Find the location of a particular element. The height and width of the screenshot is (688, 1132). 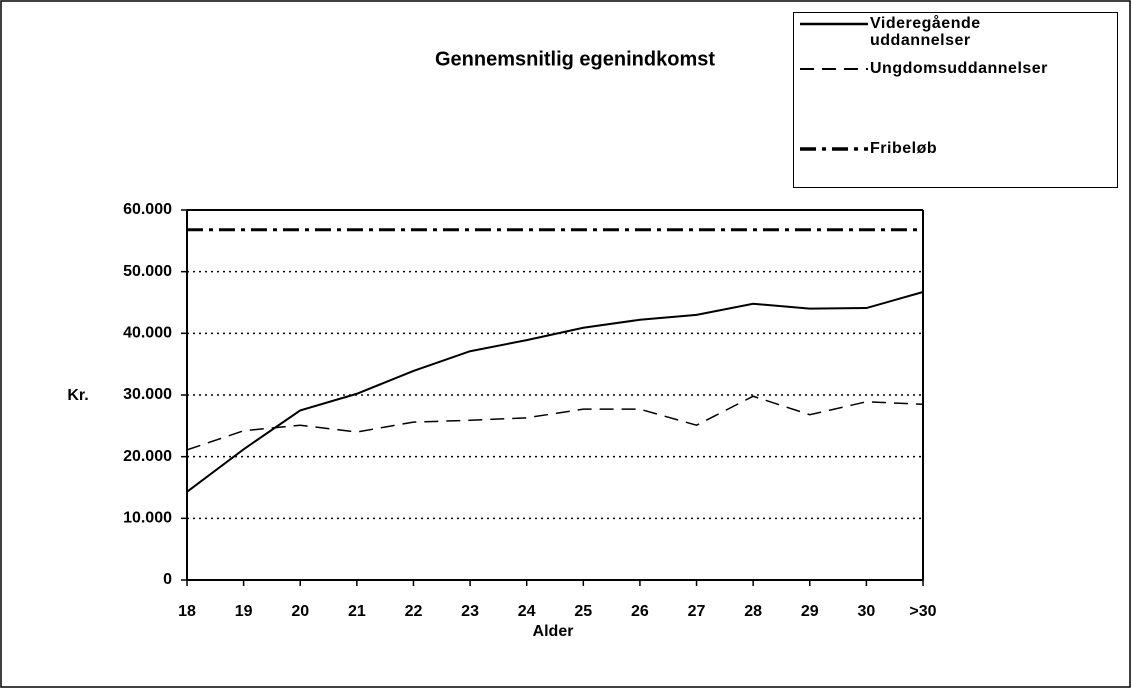

y-tick-label: 10.000 is located at coordinates (147, 518).